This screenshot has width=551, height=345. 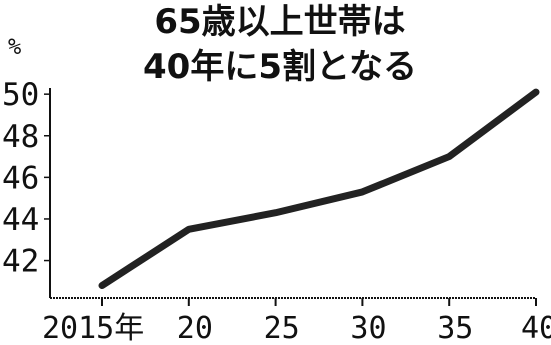 I want to click on y-axis-label: %, so click(x=14, y=47).